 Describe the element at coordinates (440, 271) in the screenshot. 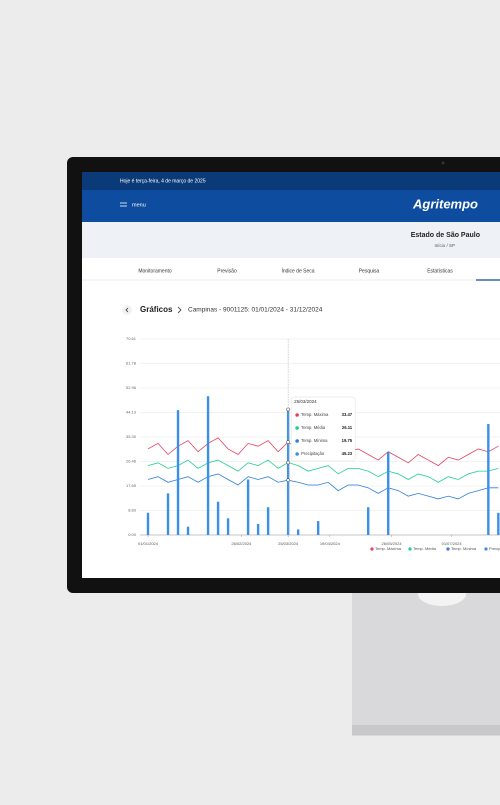

I see `nav-item: Estatísticas` at that location.